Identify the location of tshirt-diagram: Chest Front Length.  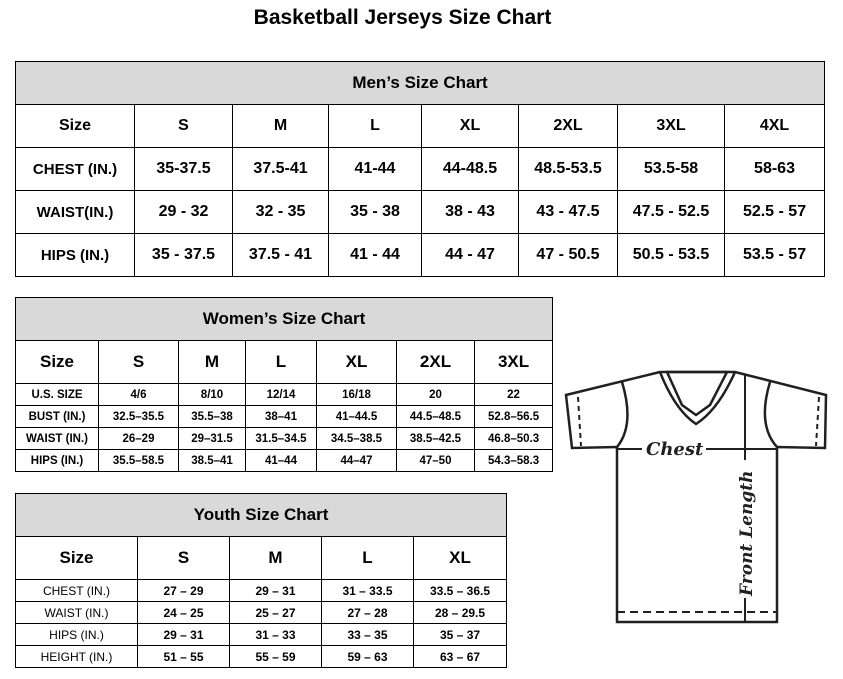
(696, 497).